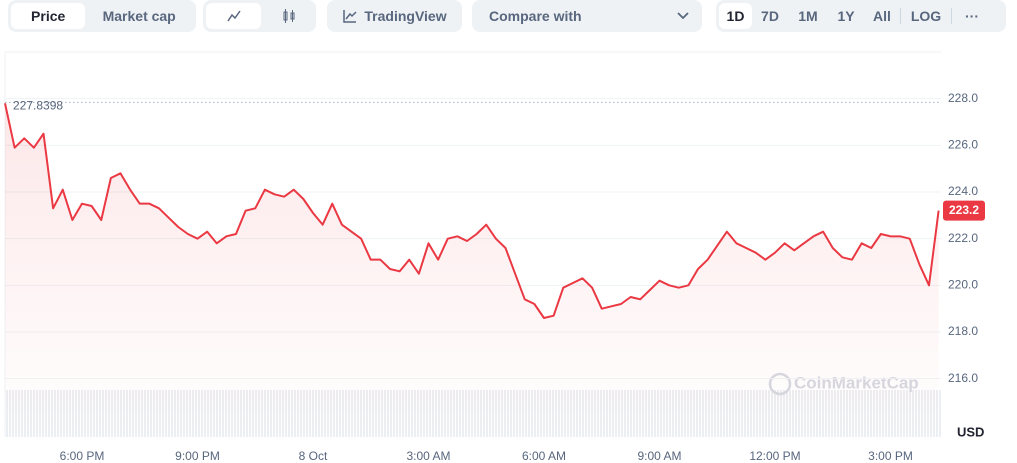 The height and width of the screenshot is (463, 1017). Describe the element at coordinates (846, 16) in the screenshot. I see `range-1y: 1Y` at that location.